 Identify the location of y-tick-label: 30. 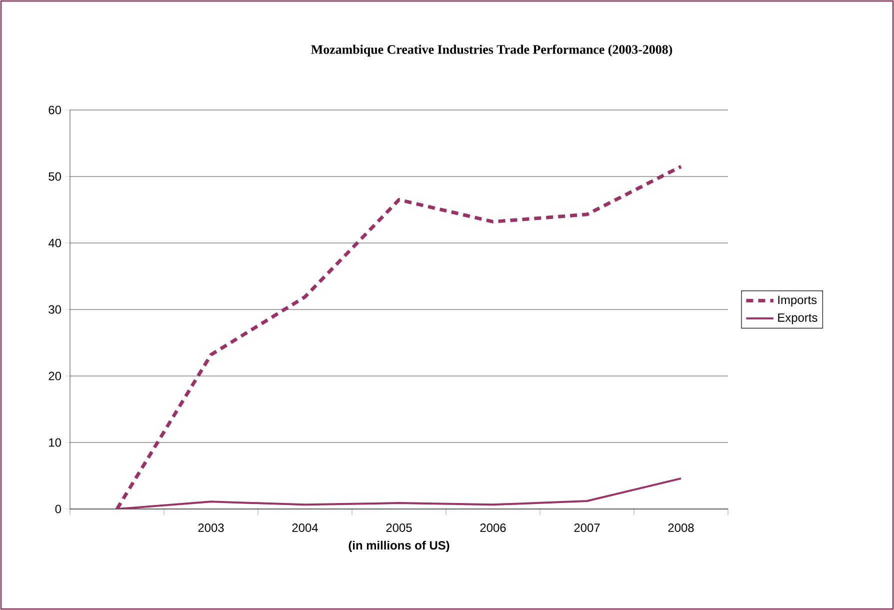
(55, 309).